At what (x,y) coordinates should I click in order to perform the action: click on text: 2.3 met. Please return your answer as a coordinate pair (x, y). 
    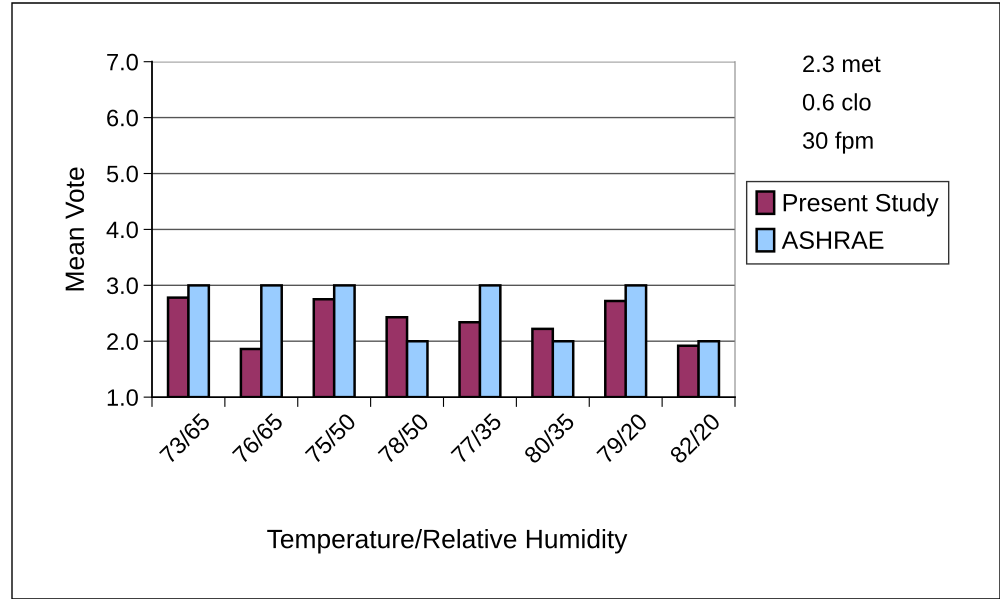
    Looking at the image, I should click on (842, 64).